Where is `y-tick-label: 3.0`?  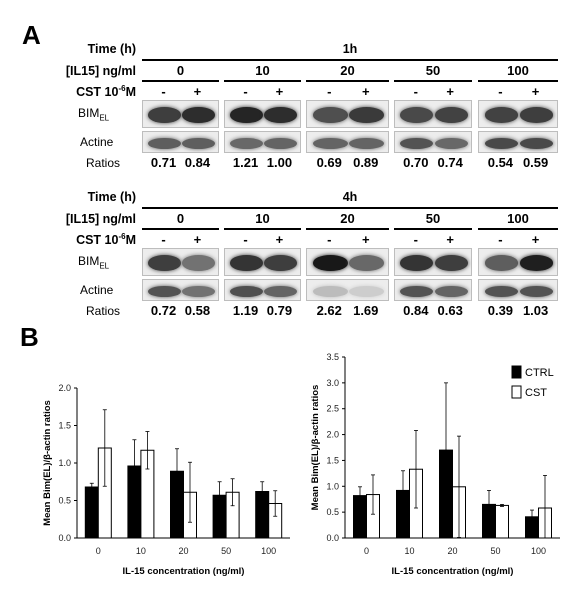
y-tick-label: 3.0 is located at coordinates (332, 383).